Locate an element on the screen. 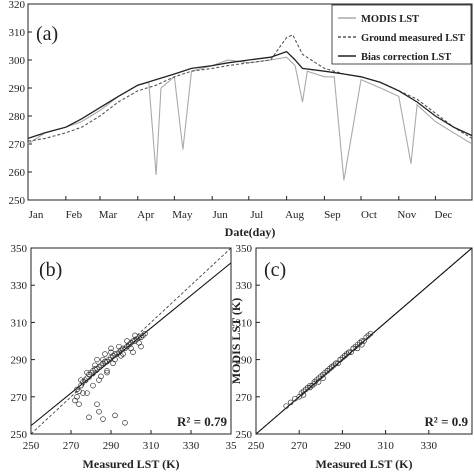 Image resolution: width=474 pixels, height=474 pixels. panel-a-y-tick-label: 310 is located at coordinates (17, 33).